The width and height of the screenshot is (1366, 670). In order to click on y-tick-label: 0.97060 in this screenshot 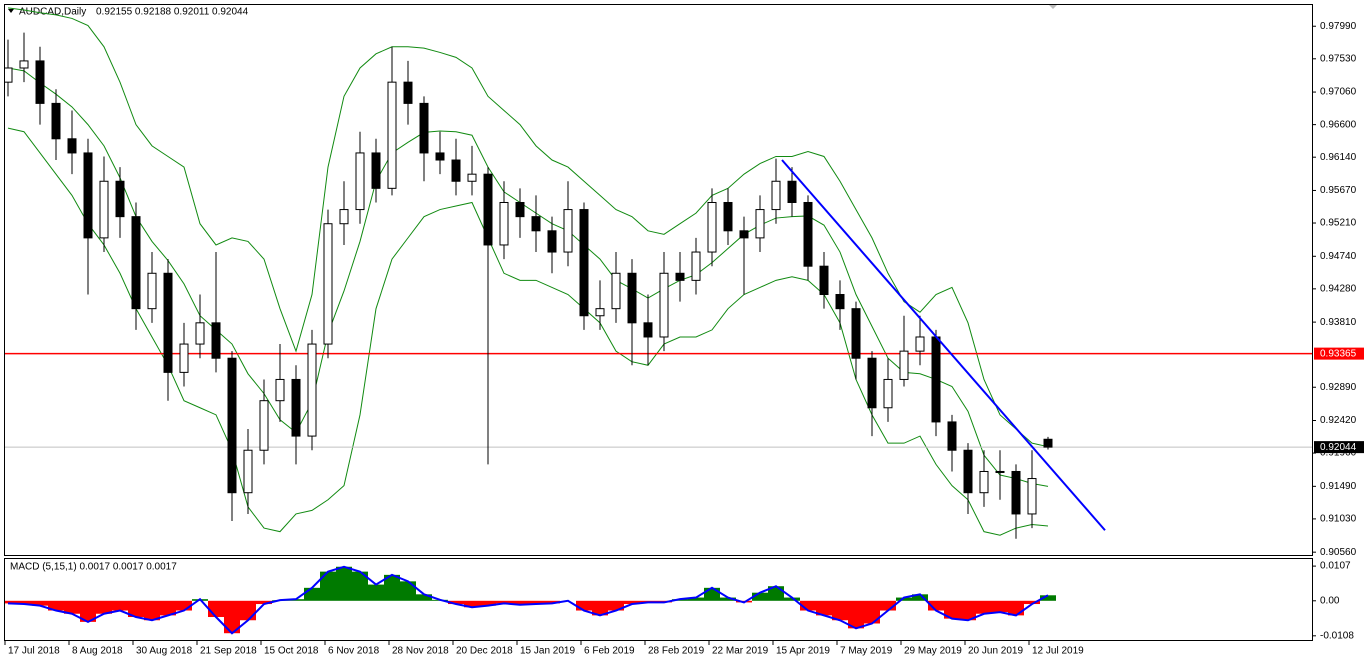, I will do `click(1338, 92)`.